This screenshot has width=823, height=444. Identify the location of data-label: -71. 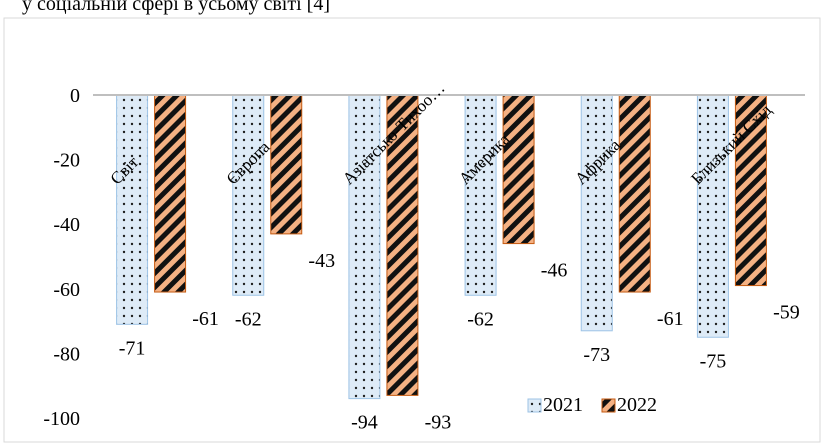
(132, 348).